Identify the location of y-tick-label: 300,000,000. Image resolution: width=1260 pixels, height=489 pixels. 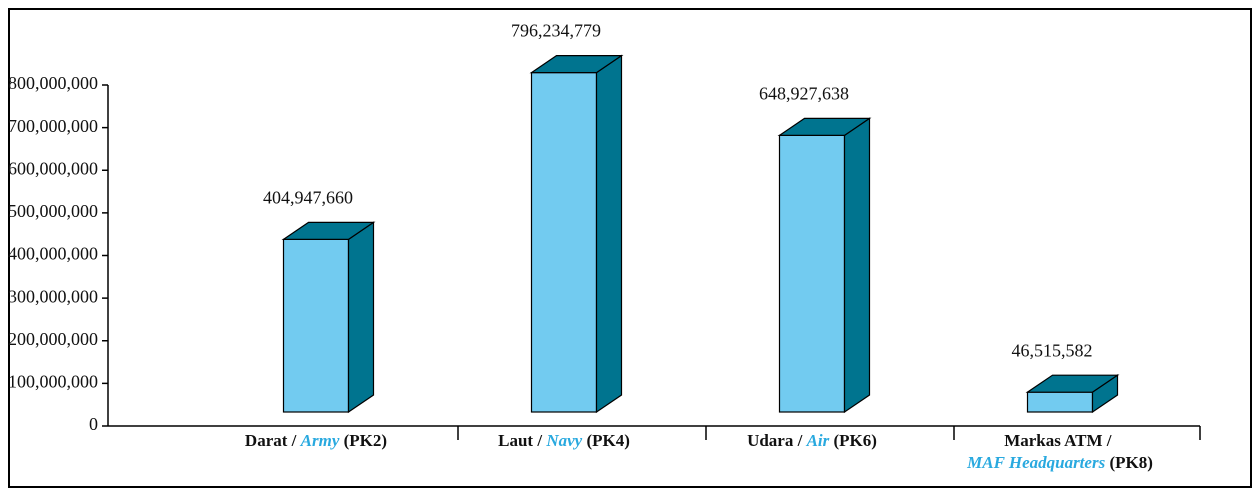
(53, 296).